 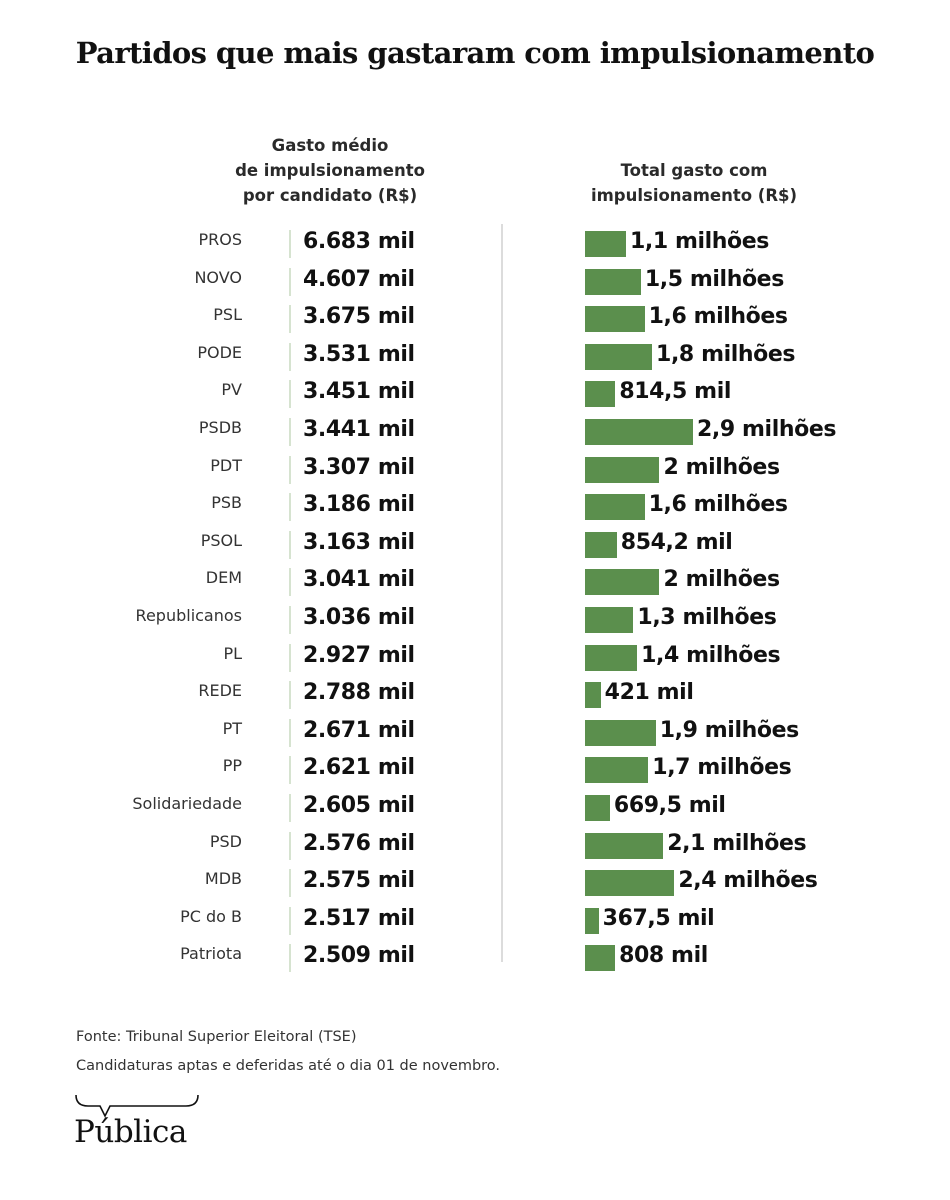 I want to click on total-value-label: 1,5 milhões, so click(x=714, y=279).